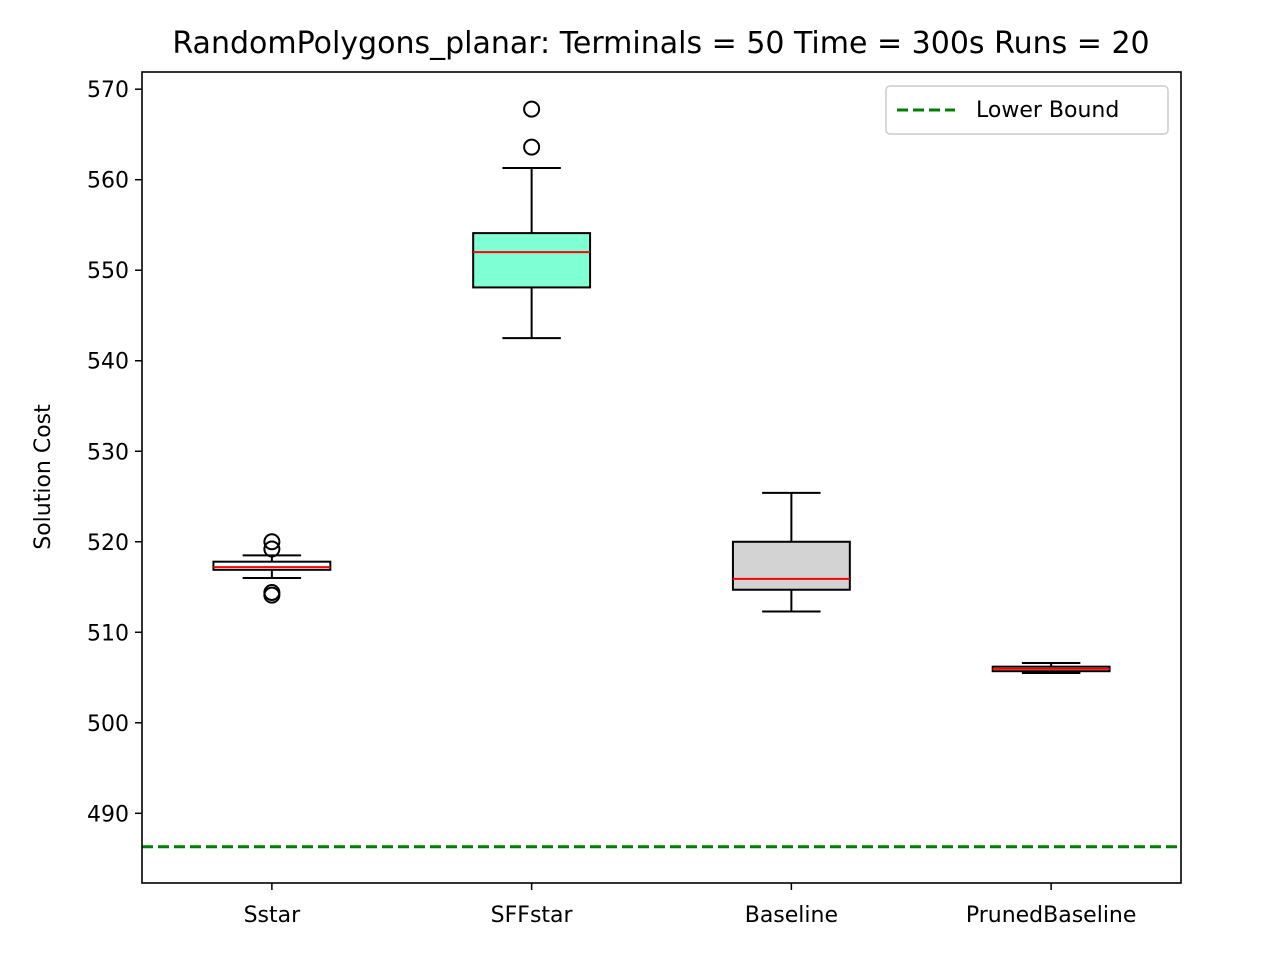 The height and width of the screenshot is (960, 1280). Describe the element at coordinates (108, 452) in the screenshot. I see `y-tick-label: 530` at that location.